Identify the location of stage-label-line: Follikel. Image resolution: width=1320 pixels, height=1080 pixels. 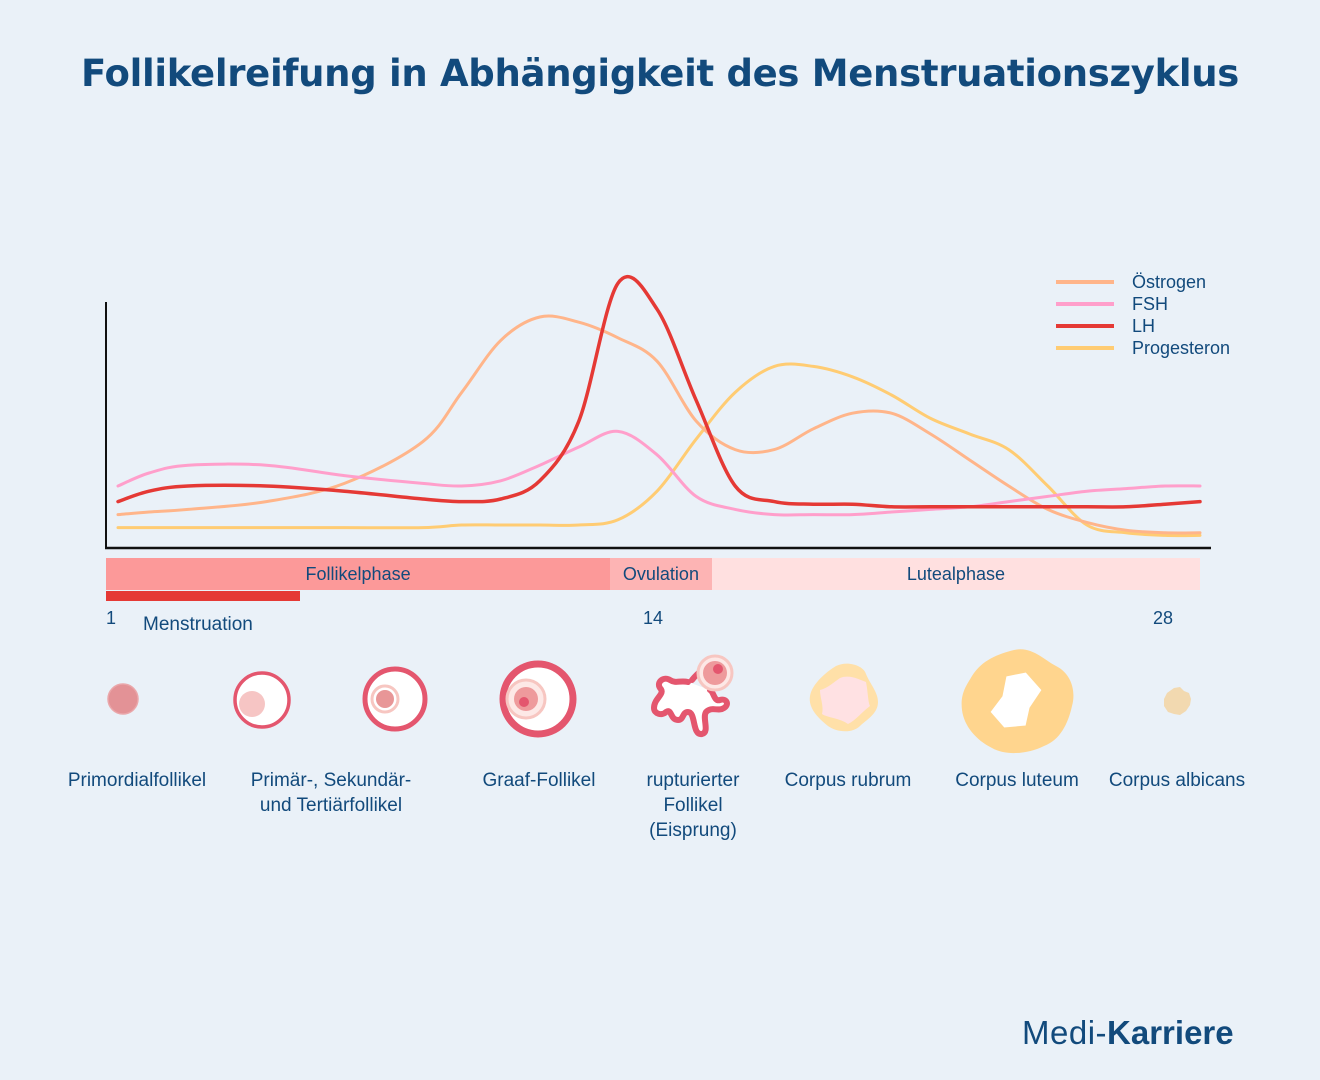
(693, 805).